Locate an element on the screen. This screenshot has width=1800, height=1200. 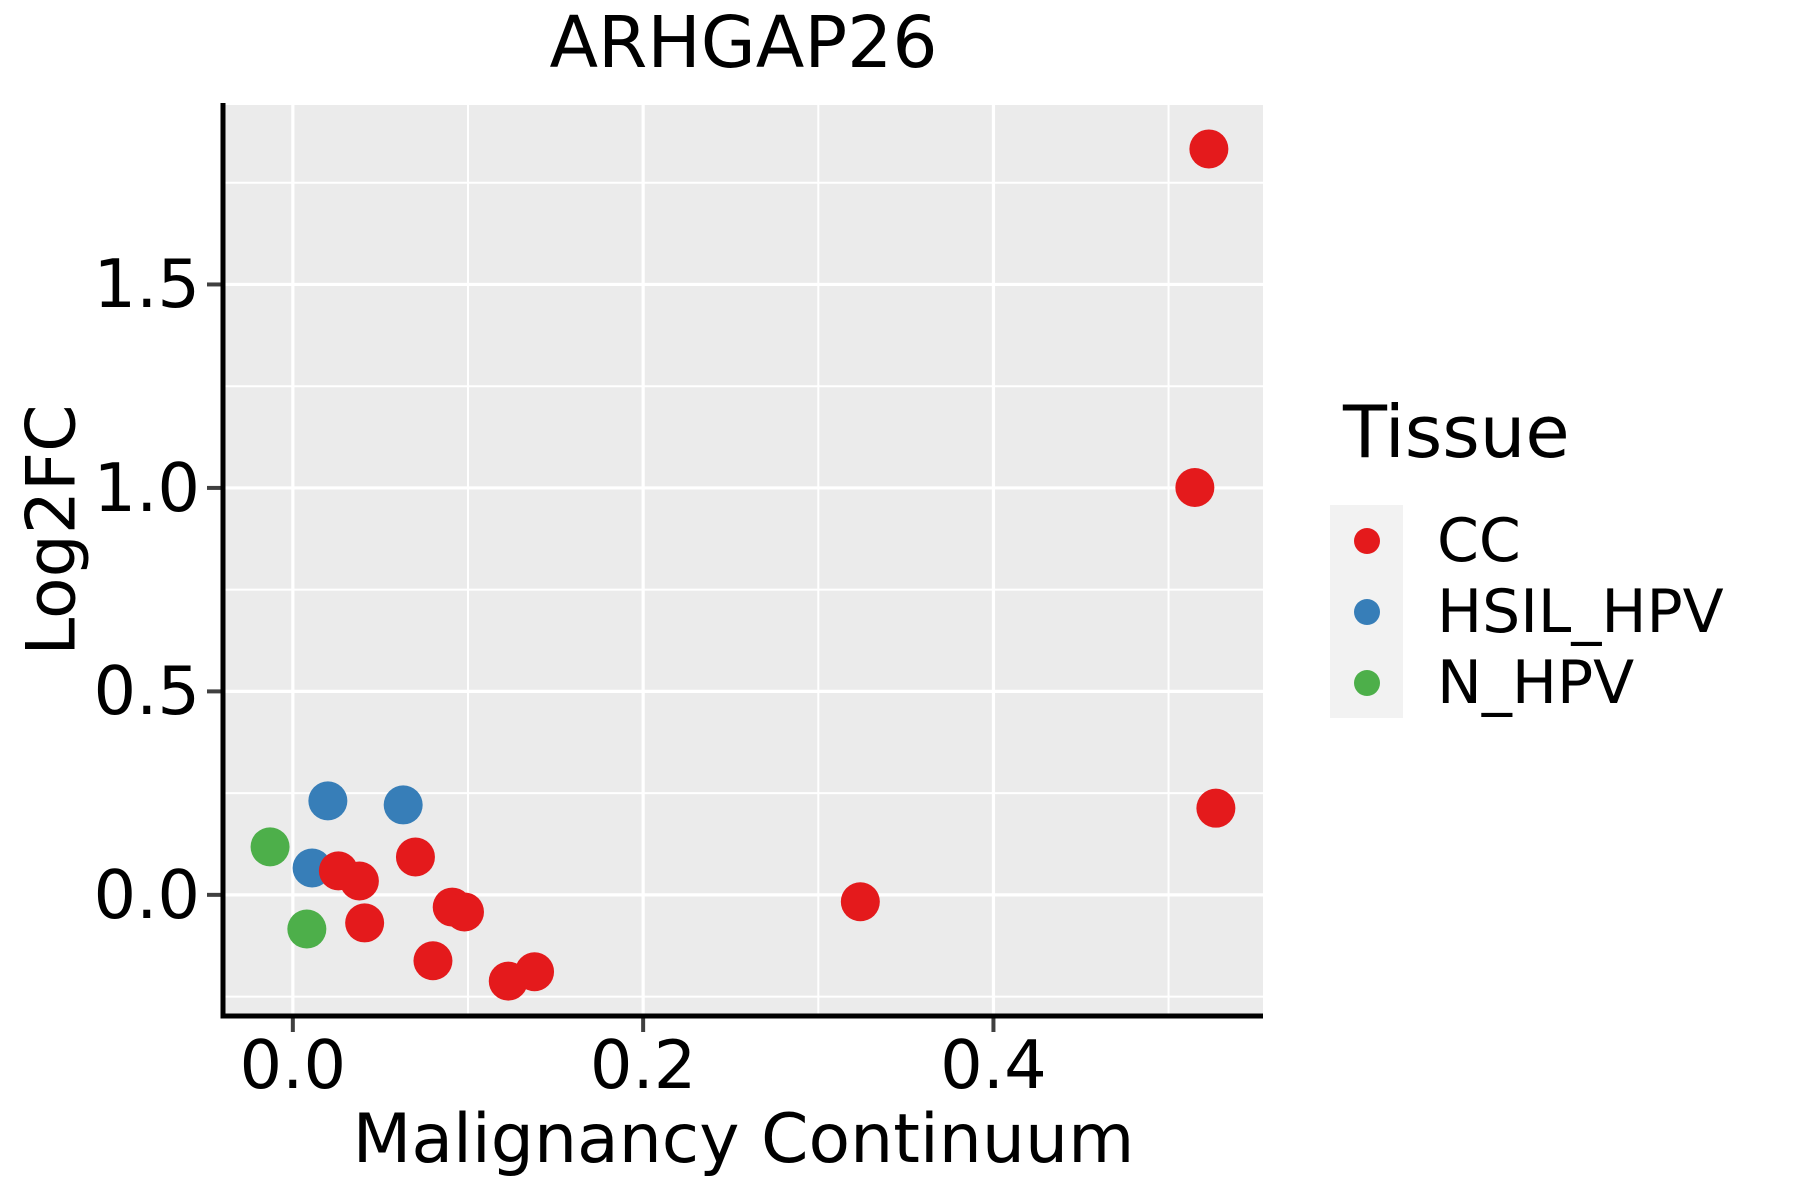
x-tick-label: 0.4 is located at coordinates (993, 1065).